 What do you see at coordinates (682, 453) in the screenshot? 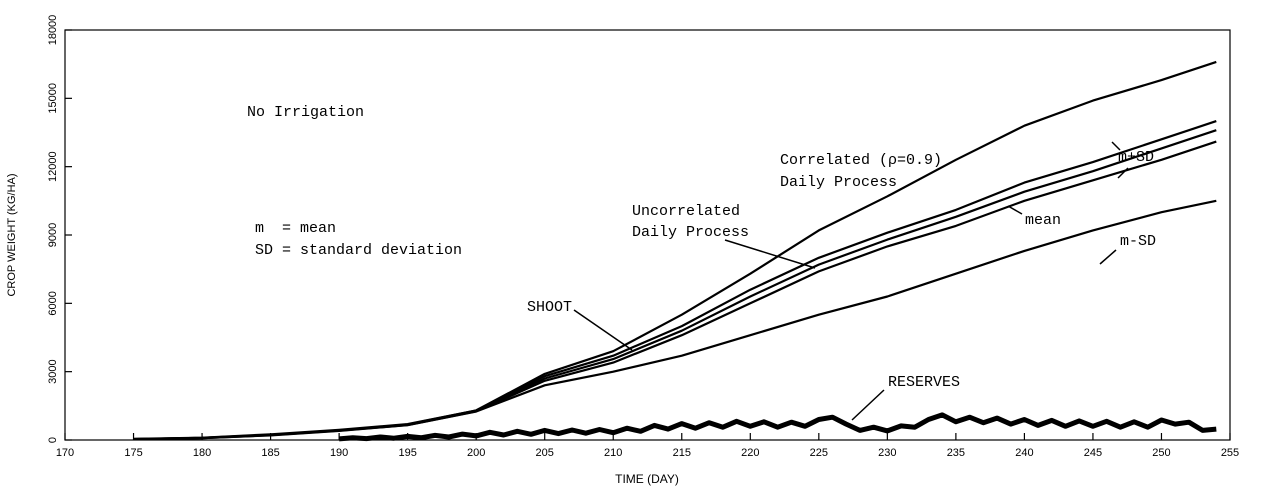
I see `x-tick-label: 215` at bounding box center [682, 453].